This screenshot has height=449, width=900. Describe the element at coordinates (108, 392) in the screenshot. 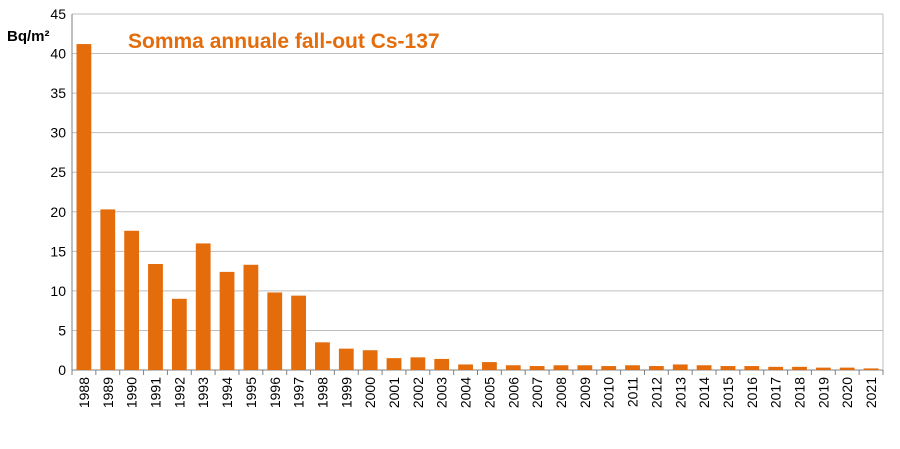

I see `x-tick-label: 1989` at that location.